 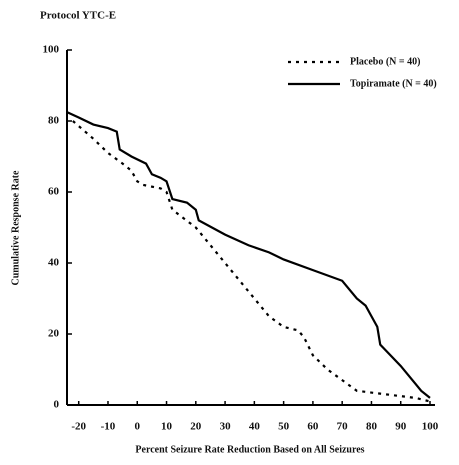 What do you see at coordinates (54, 121) in the screenshot?
I see `y-tick-label: 80` at bounding box center [54, 121].